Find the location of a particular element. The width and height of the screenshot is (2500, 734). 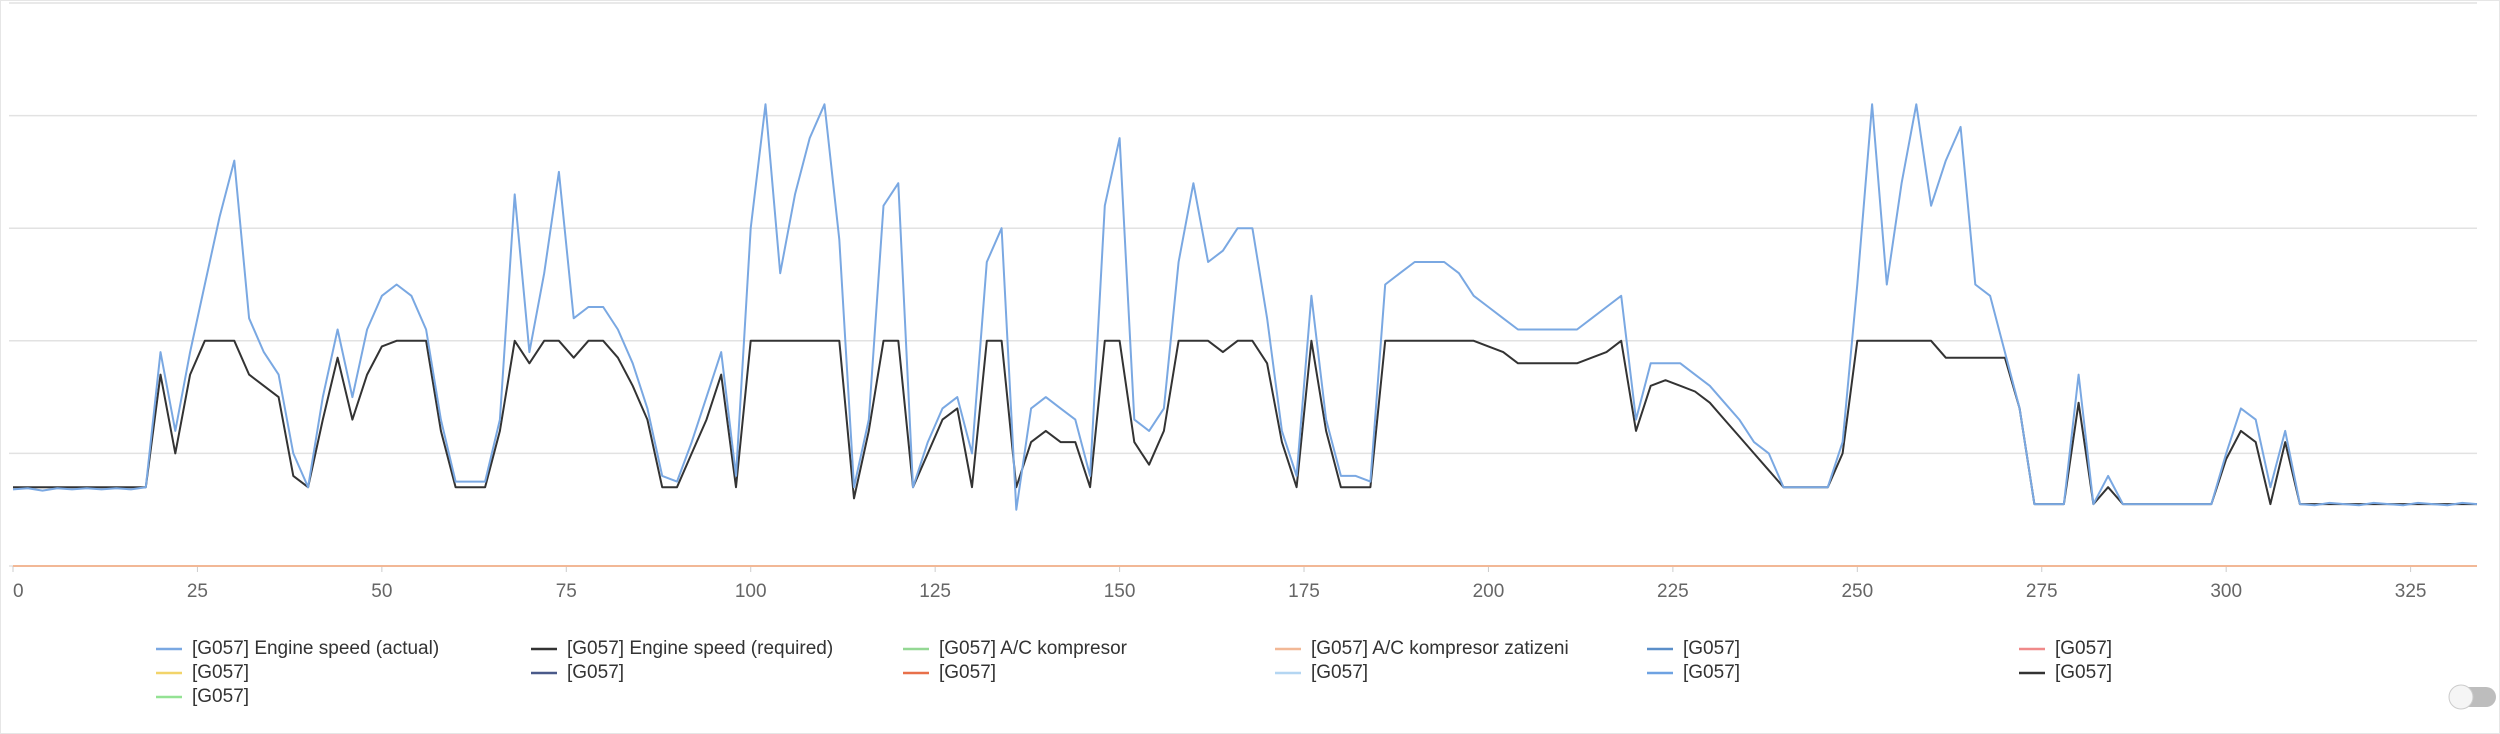

legend-label: [G057] A/C kompresor zatizeni is located at coordinates (1440, 648).